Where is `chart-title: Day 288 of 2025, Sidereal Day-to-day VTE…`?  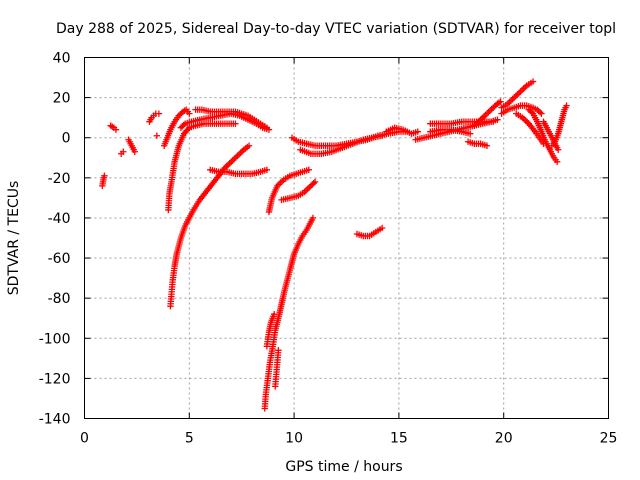 chart-title: Day 288 of 2025, Sidereal Day-to-day VTE… is located at coordinates (336, 29).